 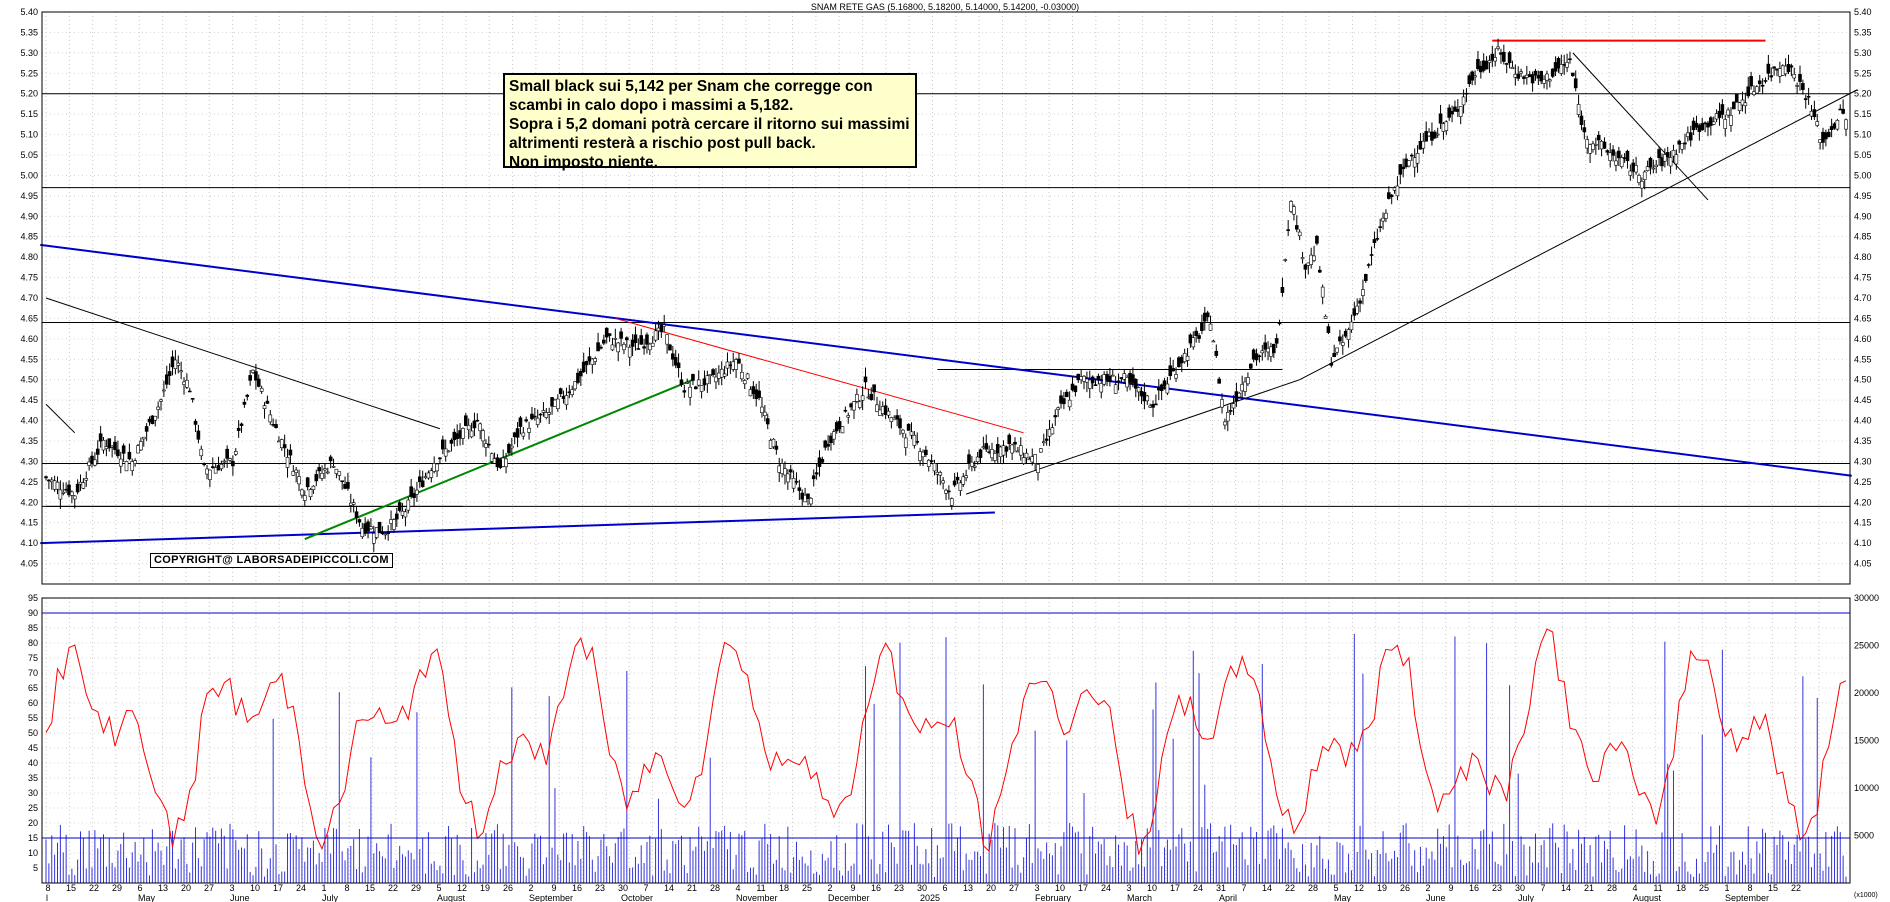 I want to click on downtrend-line-black, so click(x=243, y=363).